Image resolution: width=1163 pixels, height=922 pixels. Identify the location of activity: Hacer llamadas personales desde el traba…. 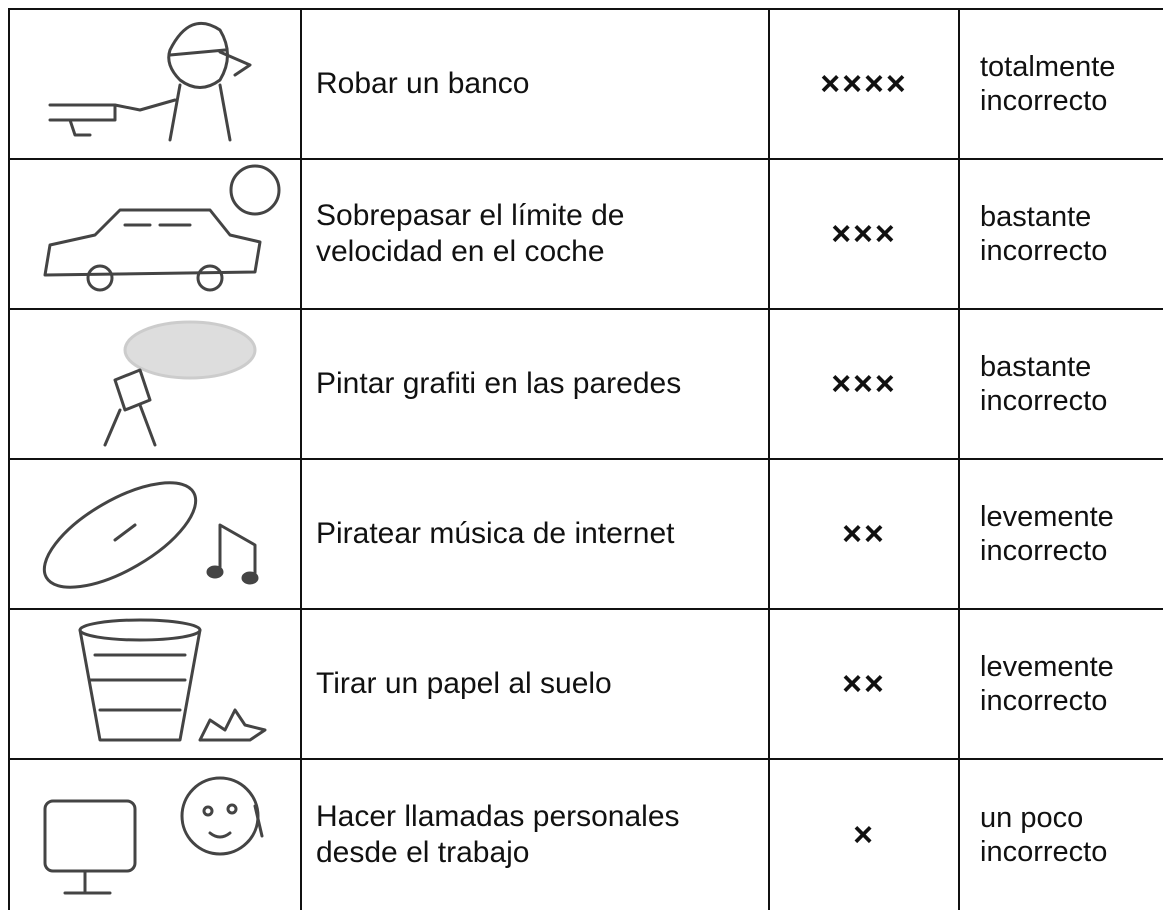
(535, 834).